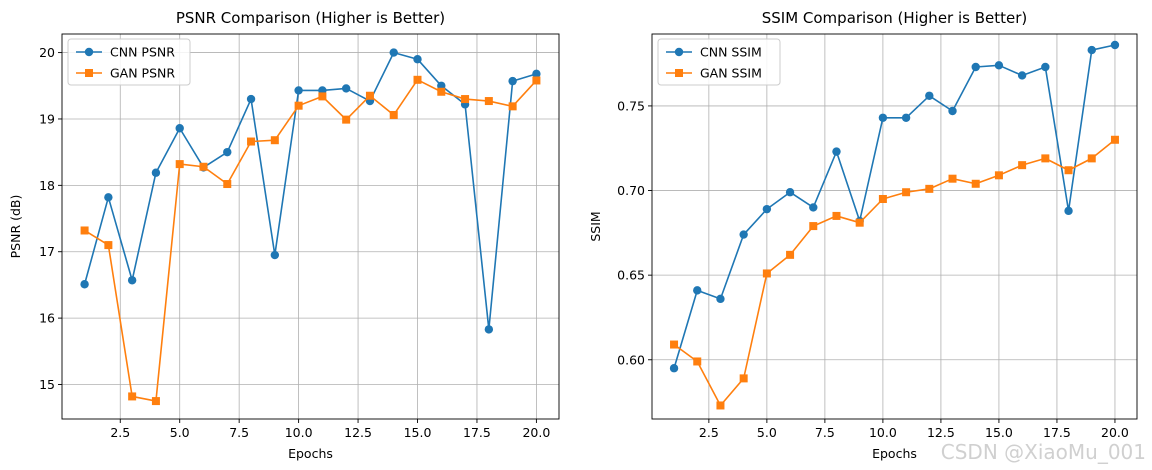 Image resolution: width=1152 pixels, height=470 pixels. I want to click on chart-1-y-axis-label: PSNR (dB), so click(15, 227).